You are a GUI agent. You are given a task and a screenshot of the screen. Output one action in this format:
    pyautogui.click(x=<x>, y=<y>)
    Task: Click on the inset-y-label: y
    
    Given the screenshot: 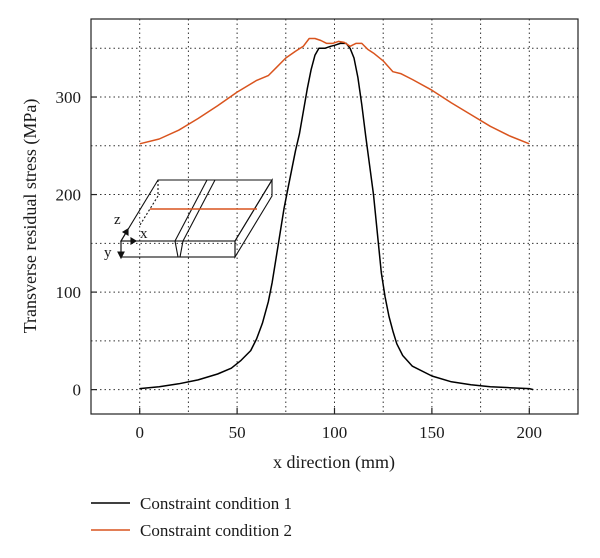 What is the action you would take?
    pyautogui.click(x=108, y=253)
    